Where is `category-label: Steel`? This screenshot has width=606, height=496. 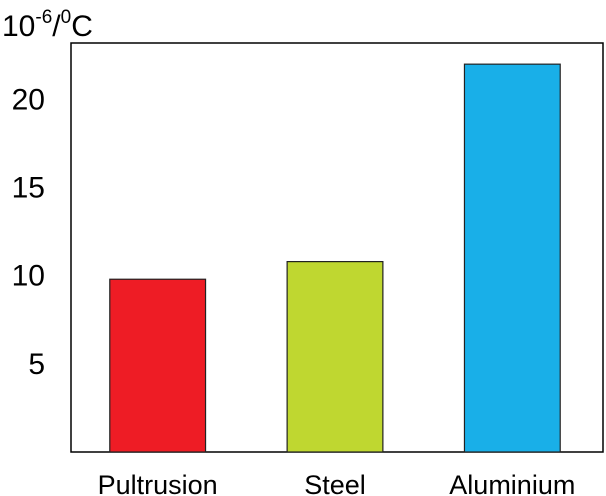 category-label: Steel is located at coordinates (335, 483).